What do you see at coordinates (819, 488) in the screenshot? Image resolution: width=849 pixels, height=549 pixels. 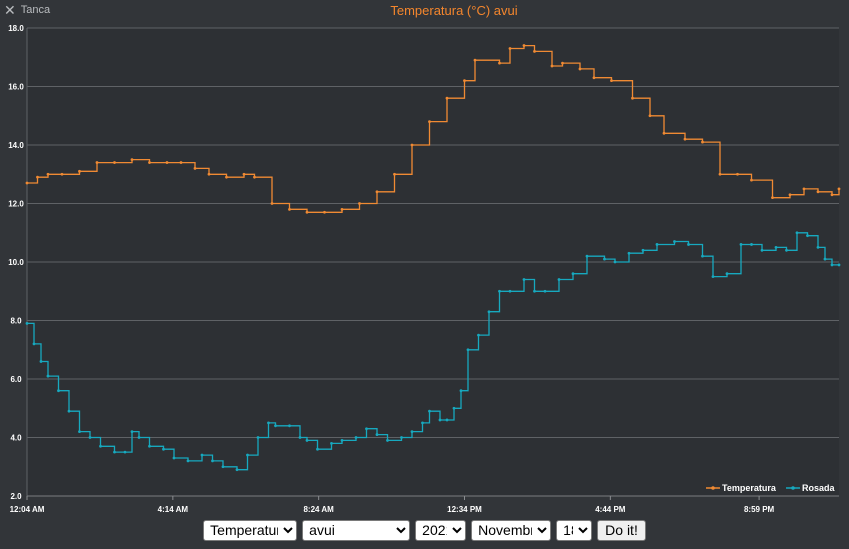 I see `legend-label-rosada: Rosada` at bounding box center [819, 488].